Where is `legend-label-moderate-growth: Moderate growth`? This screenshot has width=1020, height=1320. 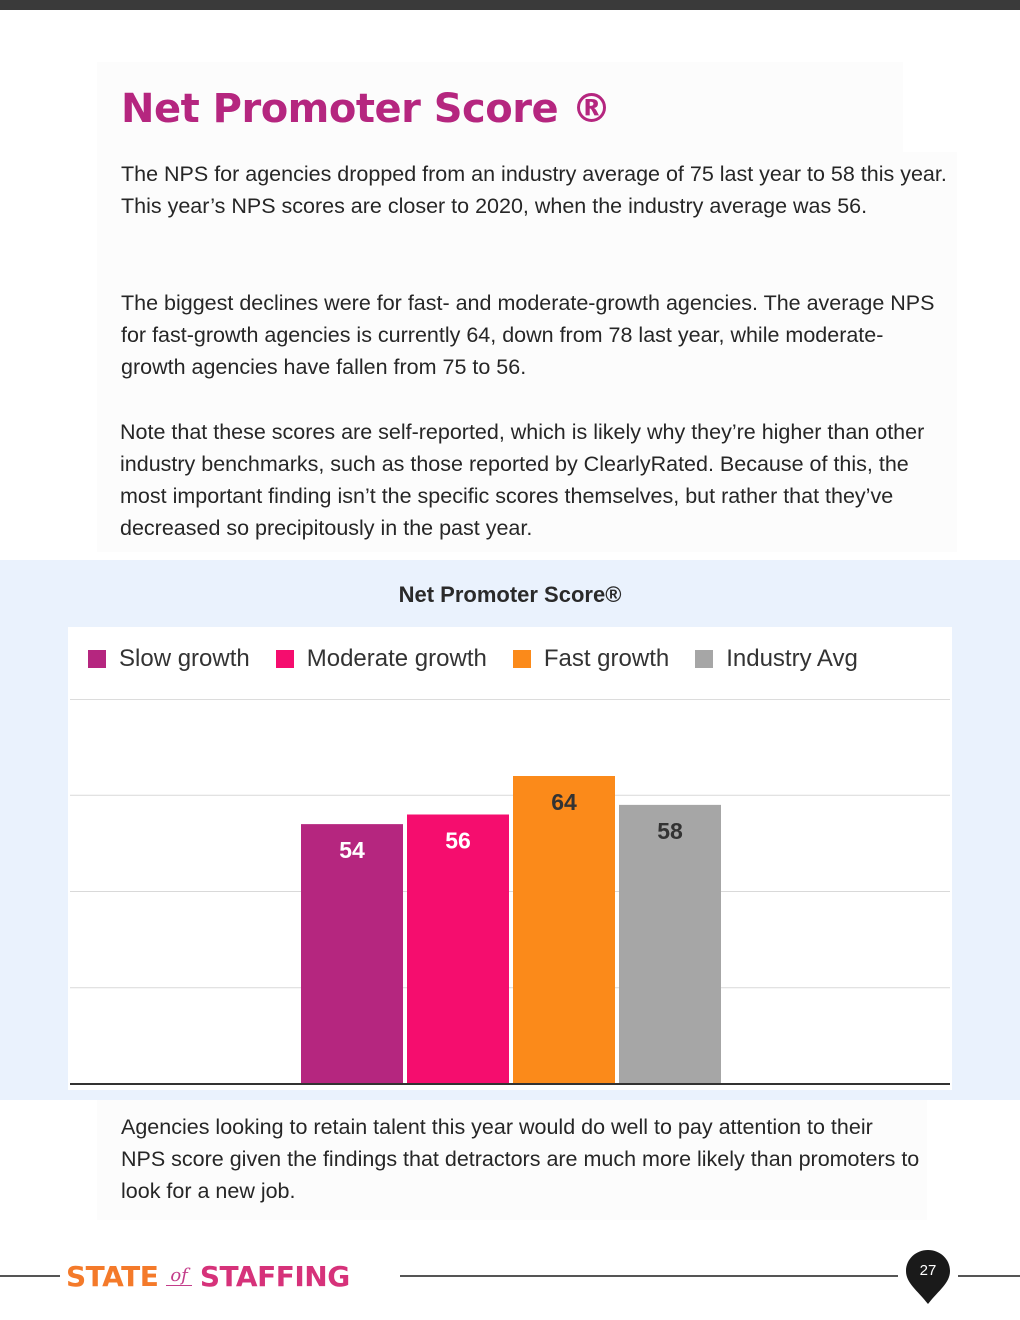 legend-label-moderate-growth: Moderate growth is located at coordinates (396, 658).